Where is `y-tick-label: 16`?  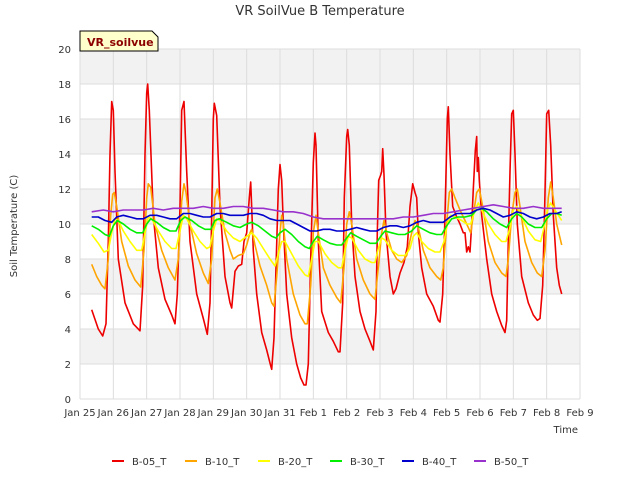
y-tick-label: 16 is located at coordinates (64, 120).